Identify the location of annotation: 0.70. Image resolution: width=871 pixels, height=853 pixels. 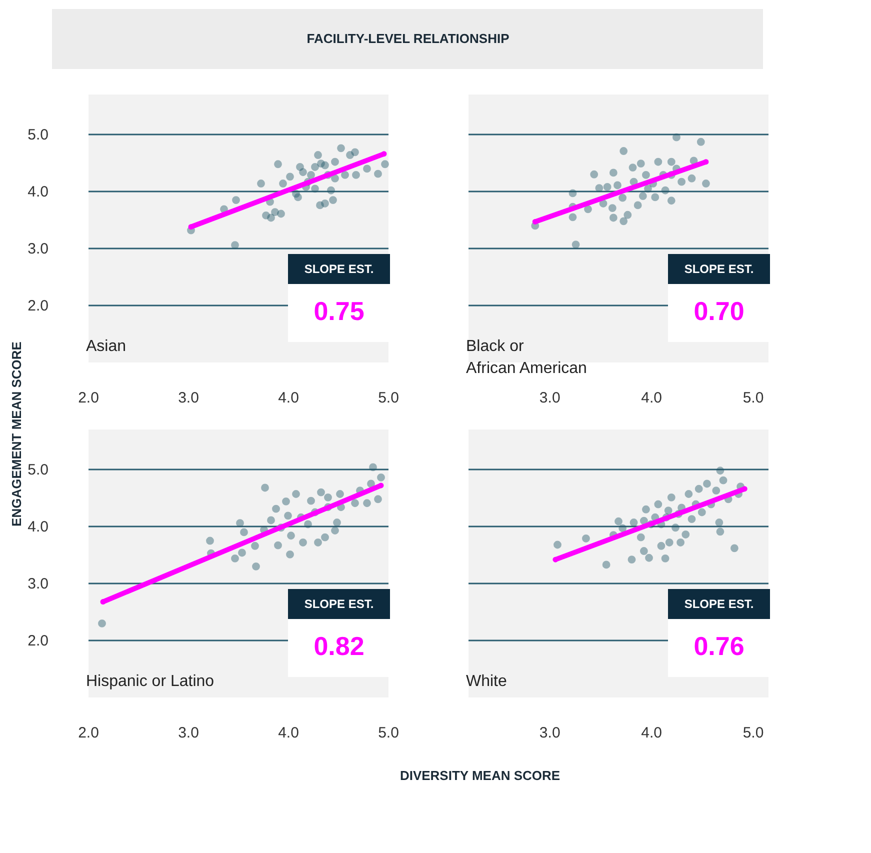
(719, 311).